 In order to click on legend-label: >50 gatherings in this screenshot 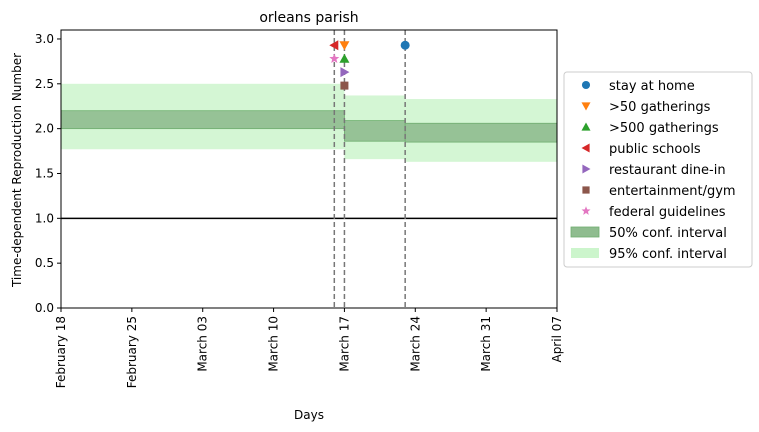, I will do `click(660, 107)`.